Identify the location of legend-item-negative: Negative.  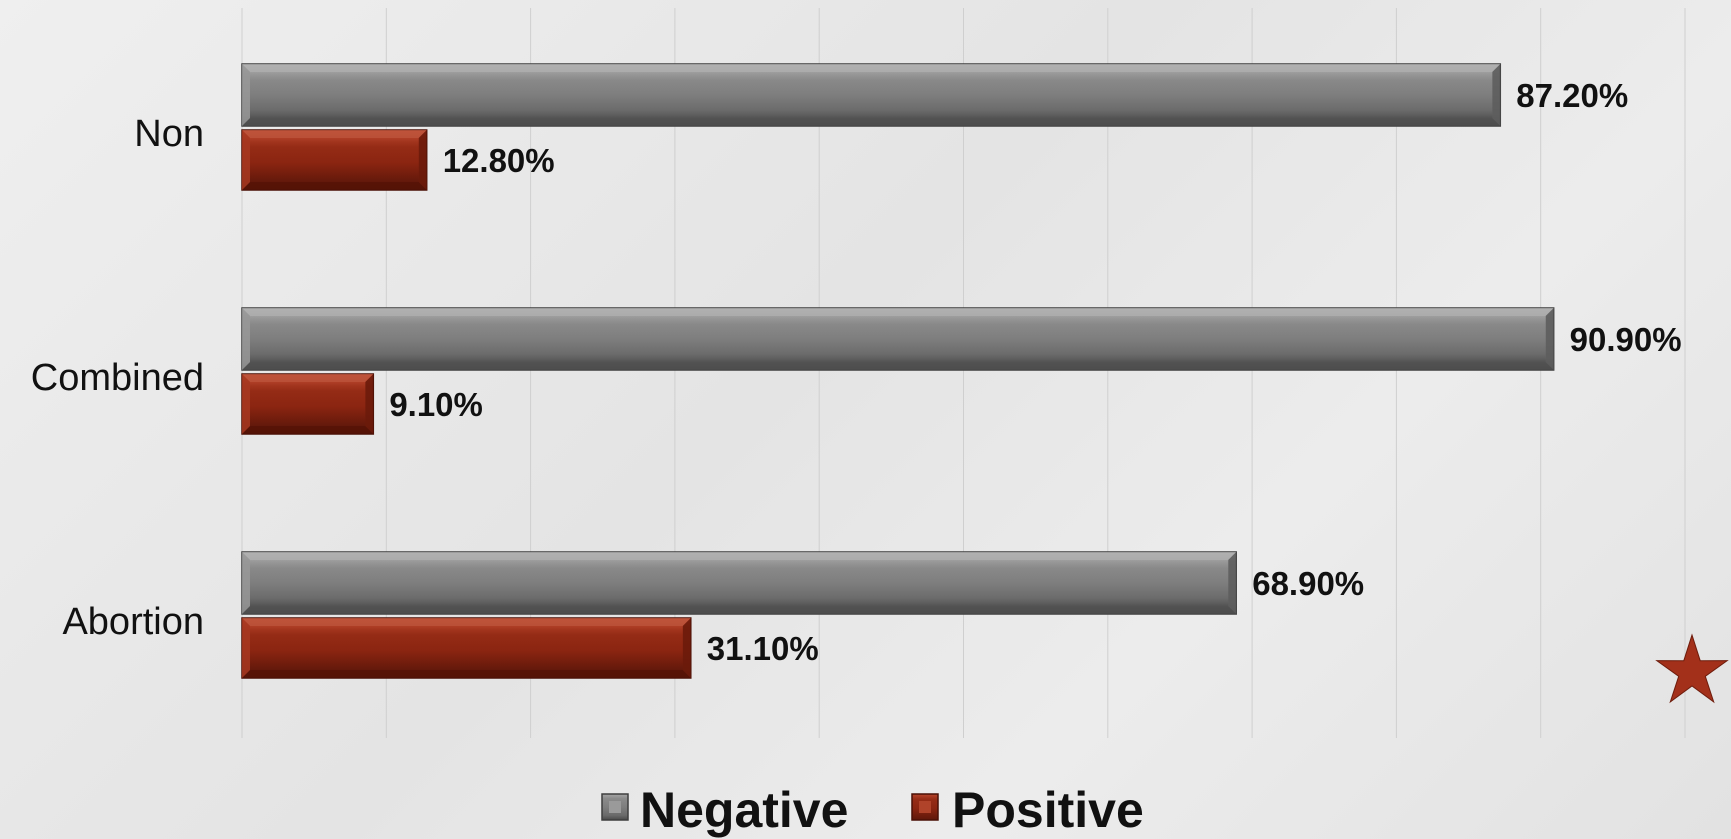
(724, 810).